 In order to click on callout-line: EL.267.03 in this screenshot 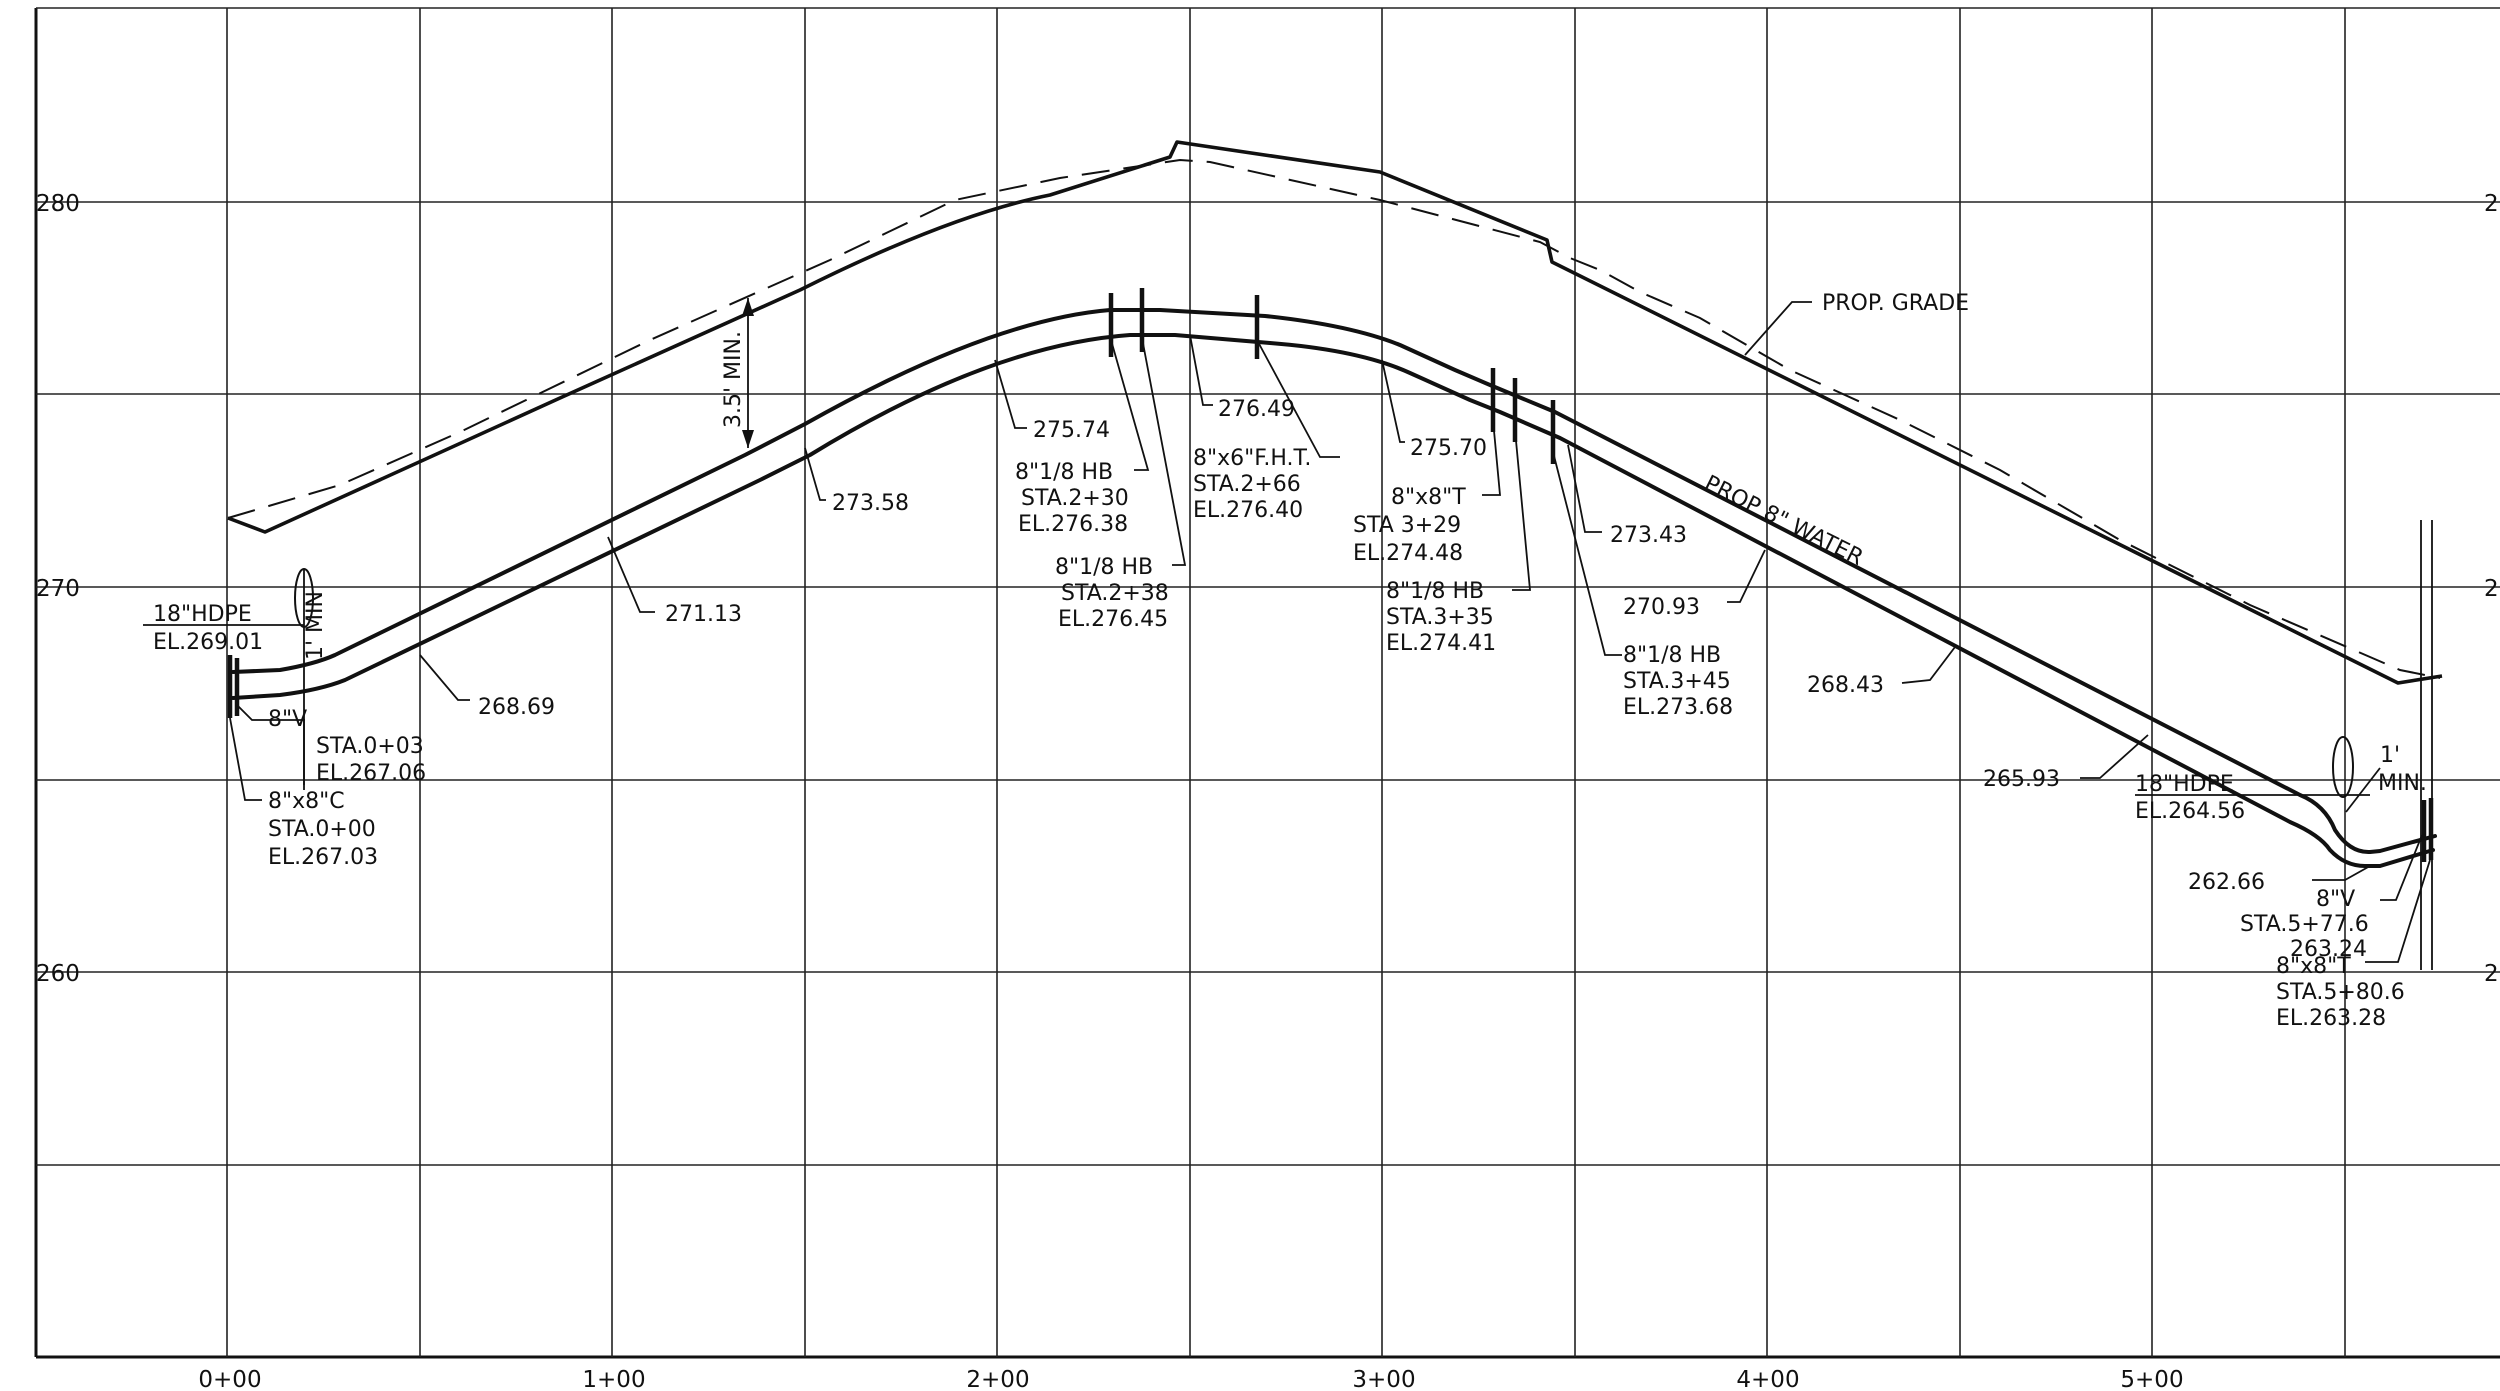, I will do `click(323, 857)`.